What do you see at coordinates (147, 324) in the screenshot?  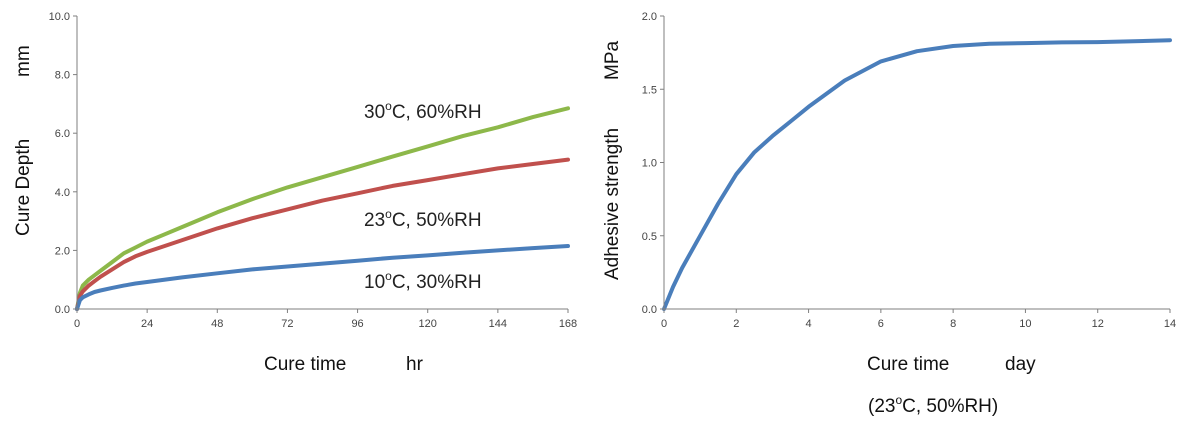 I see `x-tick-label: 24` at bounding box center [147, 324].